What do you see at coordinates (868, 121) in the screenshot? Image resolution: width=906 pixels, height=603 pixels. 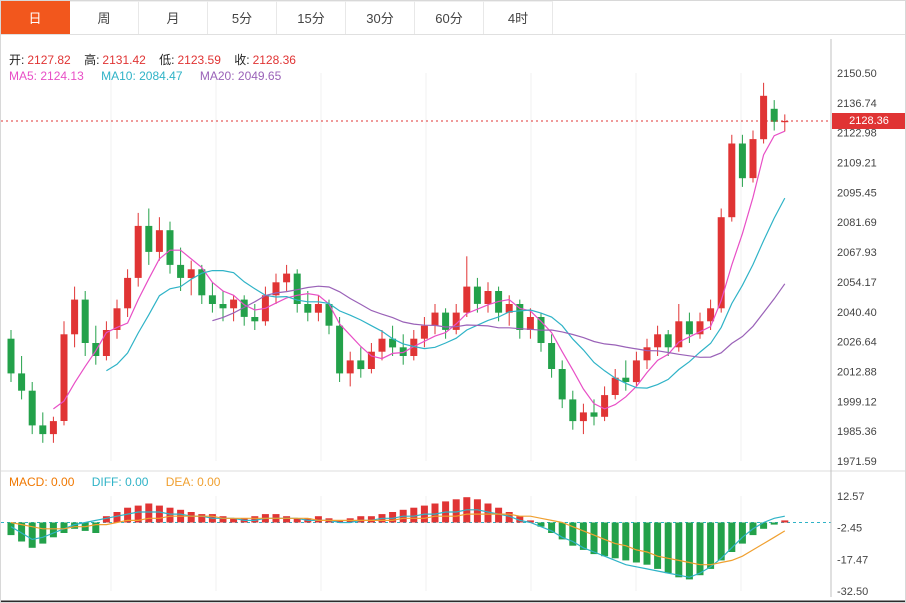 I see `current-price-tag: 2128.36` at bounding box center [868, 121].